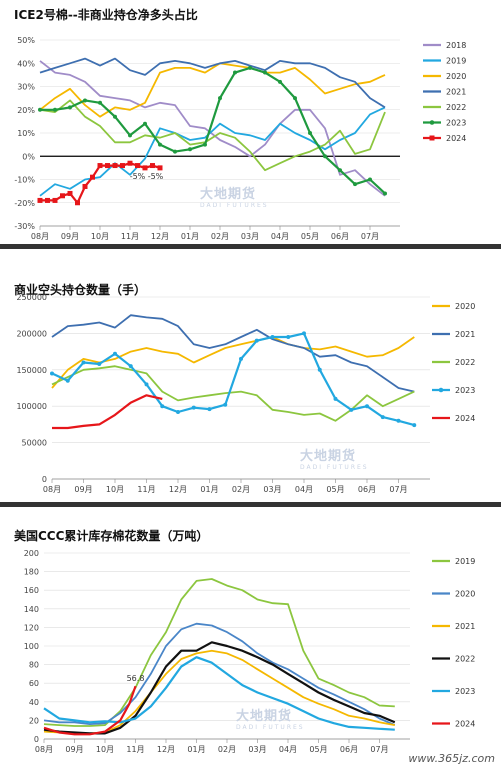  I want to click on x-tick-label: 04月, so click(280, 236).